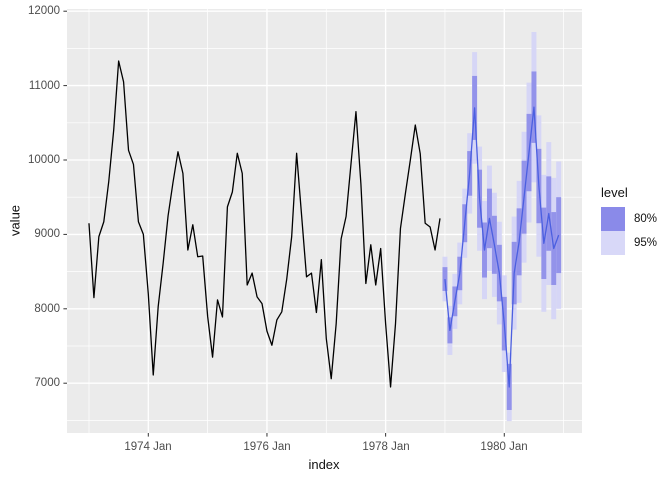  Describe the element at coordinates (504, 447) in the screenshot. I see `x-tick-label: 1980 Jan` at that location.